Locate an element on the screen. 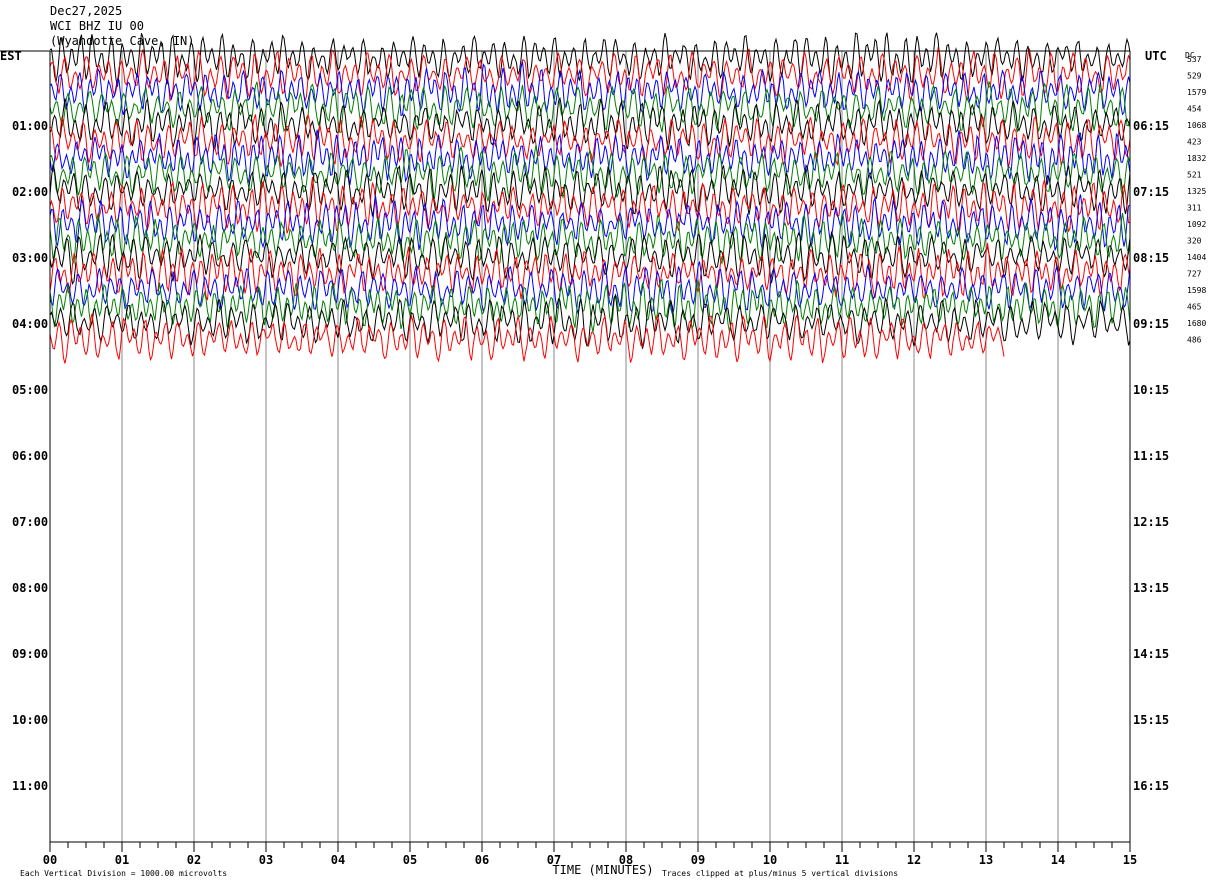 The height and width of the screenshot is (886, 1210). utc-hour-label: 16:15 is located at coordinates (1151, 786).